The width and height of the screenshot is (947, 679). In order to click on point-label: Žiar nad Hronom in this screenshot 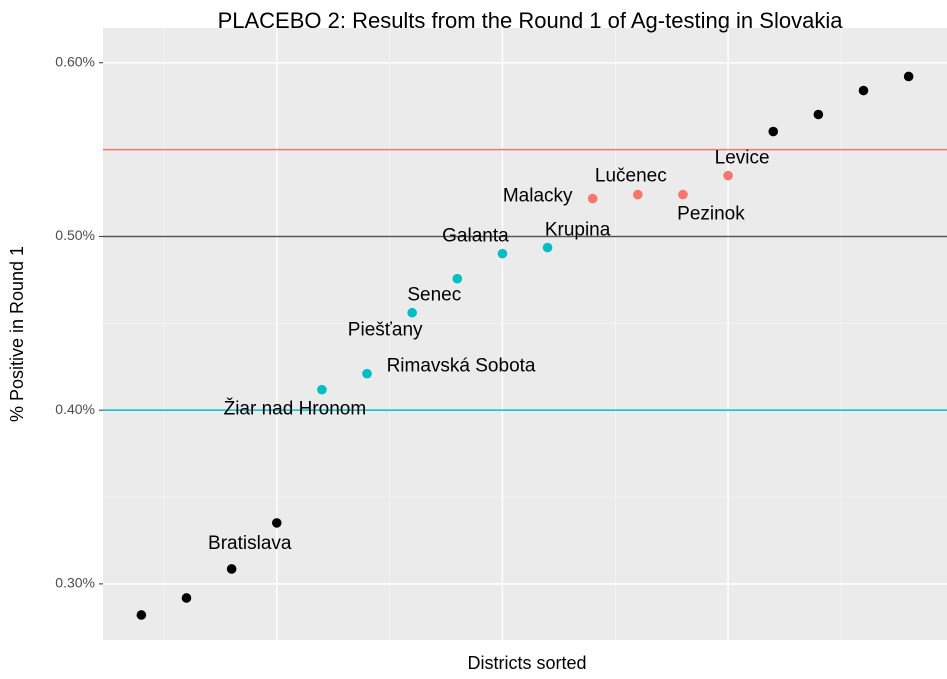, I will do `click(295, 409)`.